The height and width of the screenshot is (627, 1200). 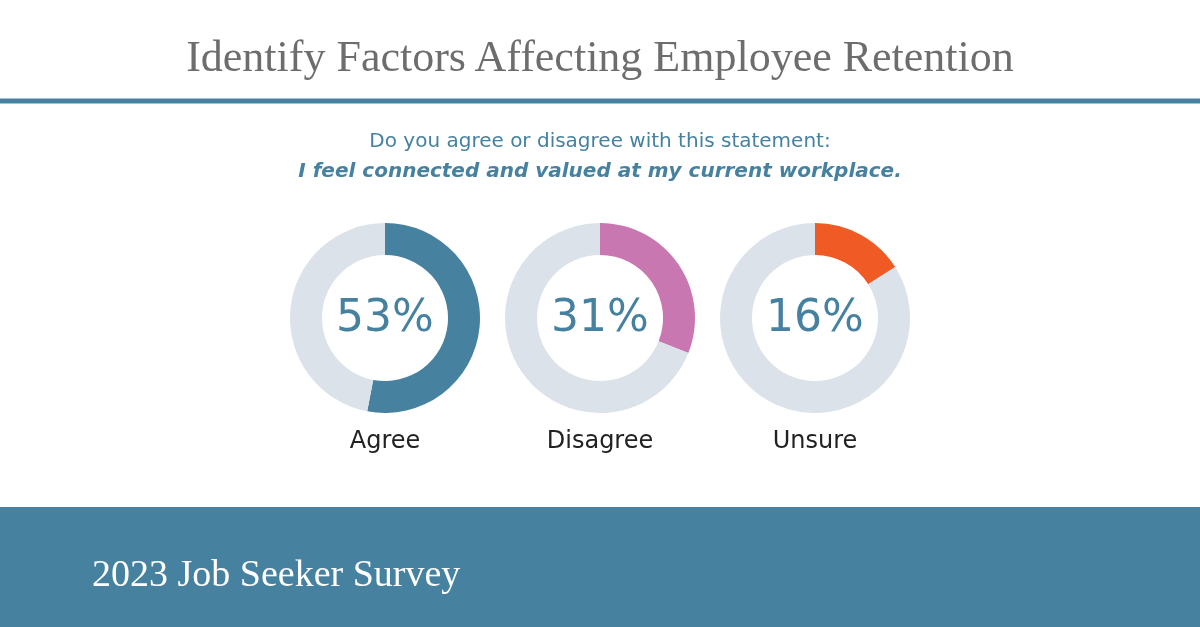 What do you see at coordinates (385, 440) in the screenshot?
I see `text: Agree` at bounding box center [385, 440].